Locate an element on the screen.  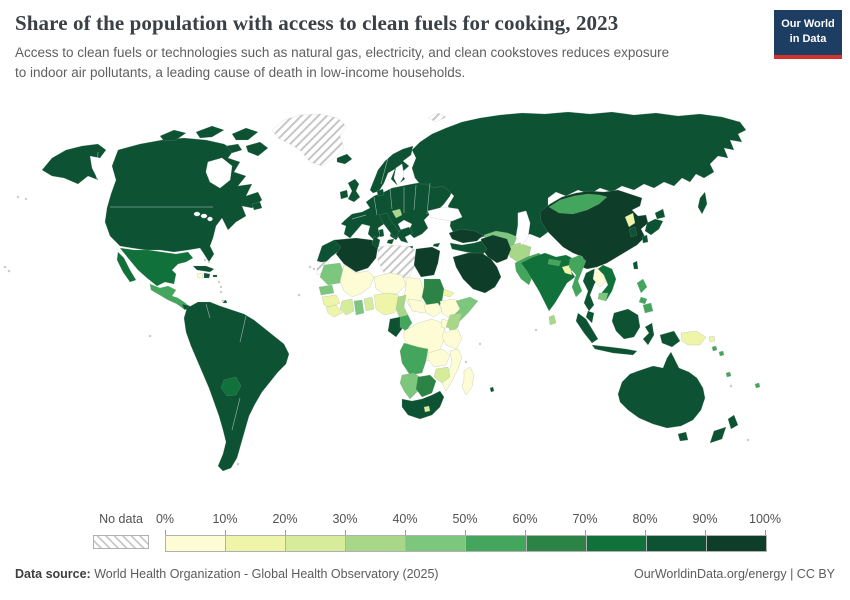
country-bosnia is located at coordinates (397, 213).